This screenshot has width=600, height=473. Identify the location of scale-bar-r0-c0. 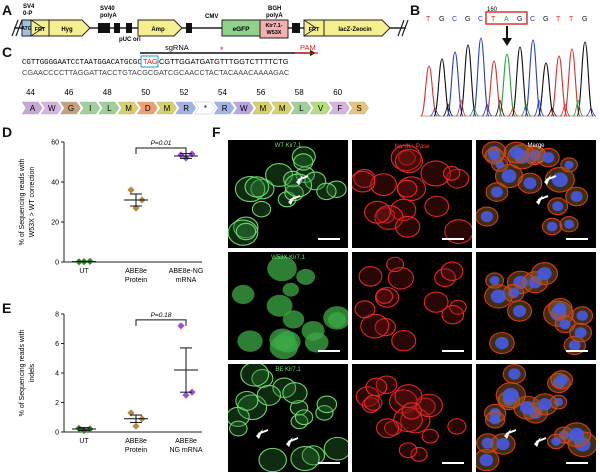
(329, 239).